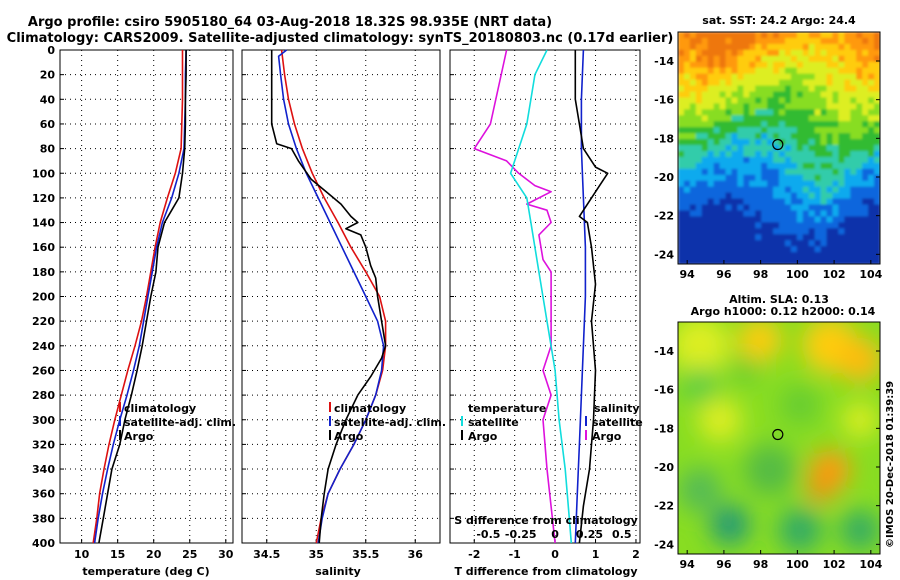 The width and height of the screenshot is (900, 580). Describe the element at coordinates (870, 564) in the screenshot. I see `sla-lon-tick-label-104: 104` at that location.